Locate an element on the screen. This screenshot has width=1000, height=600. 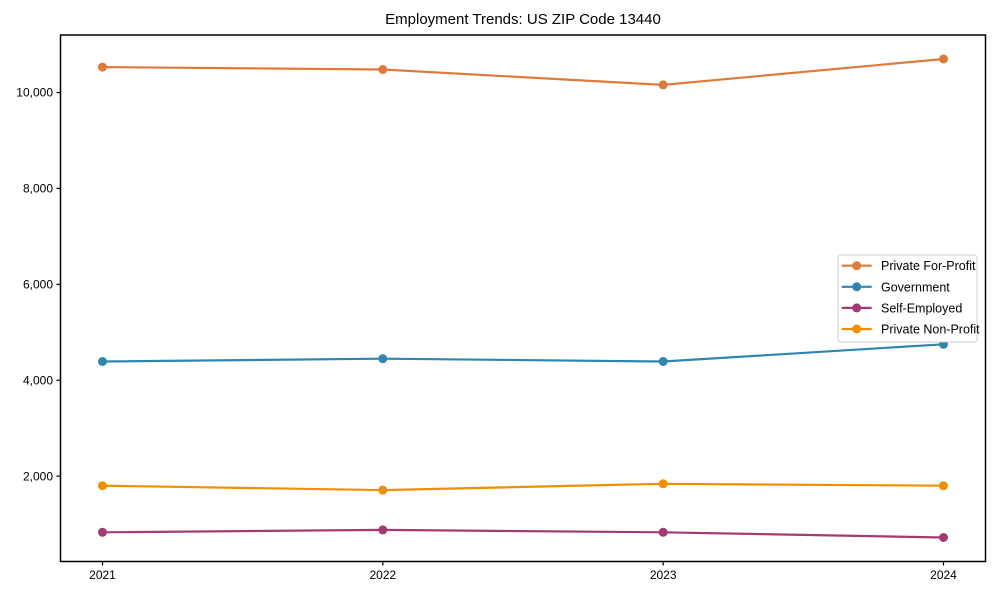
chart-title: Employment Trends: US ZIP Code 13440 is located at coordinates (523, 19).